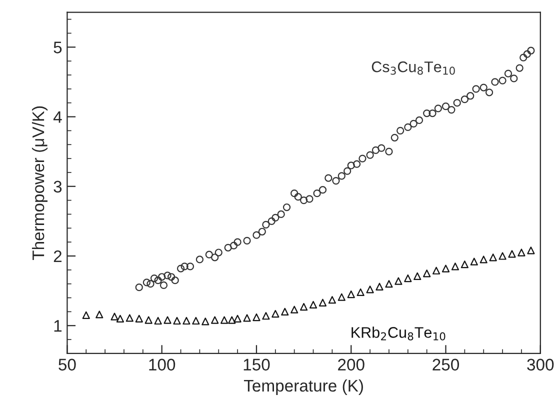 The height and width of the screenshot is (411, 560). I want to click on x-axis-title: Temperature (K), so click(303, 387).